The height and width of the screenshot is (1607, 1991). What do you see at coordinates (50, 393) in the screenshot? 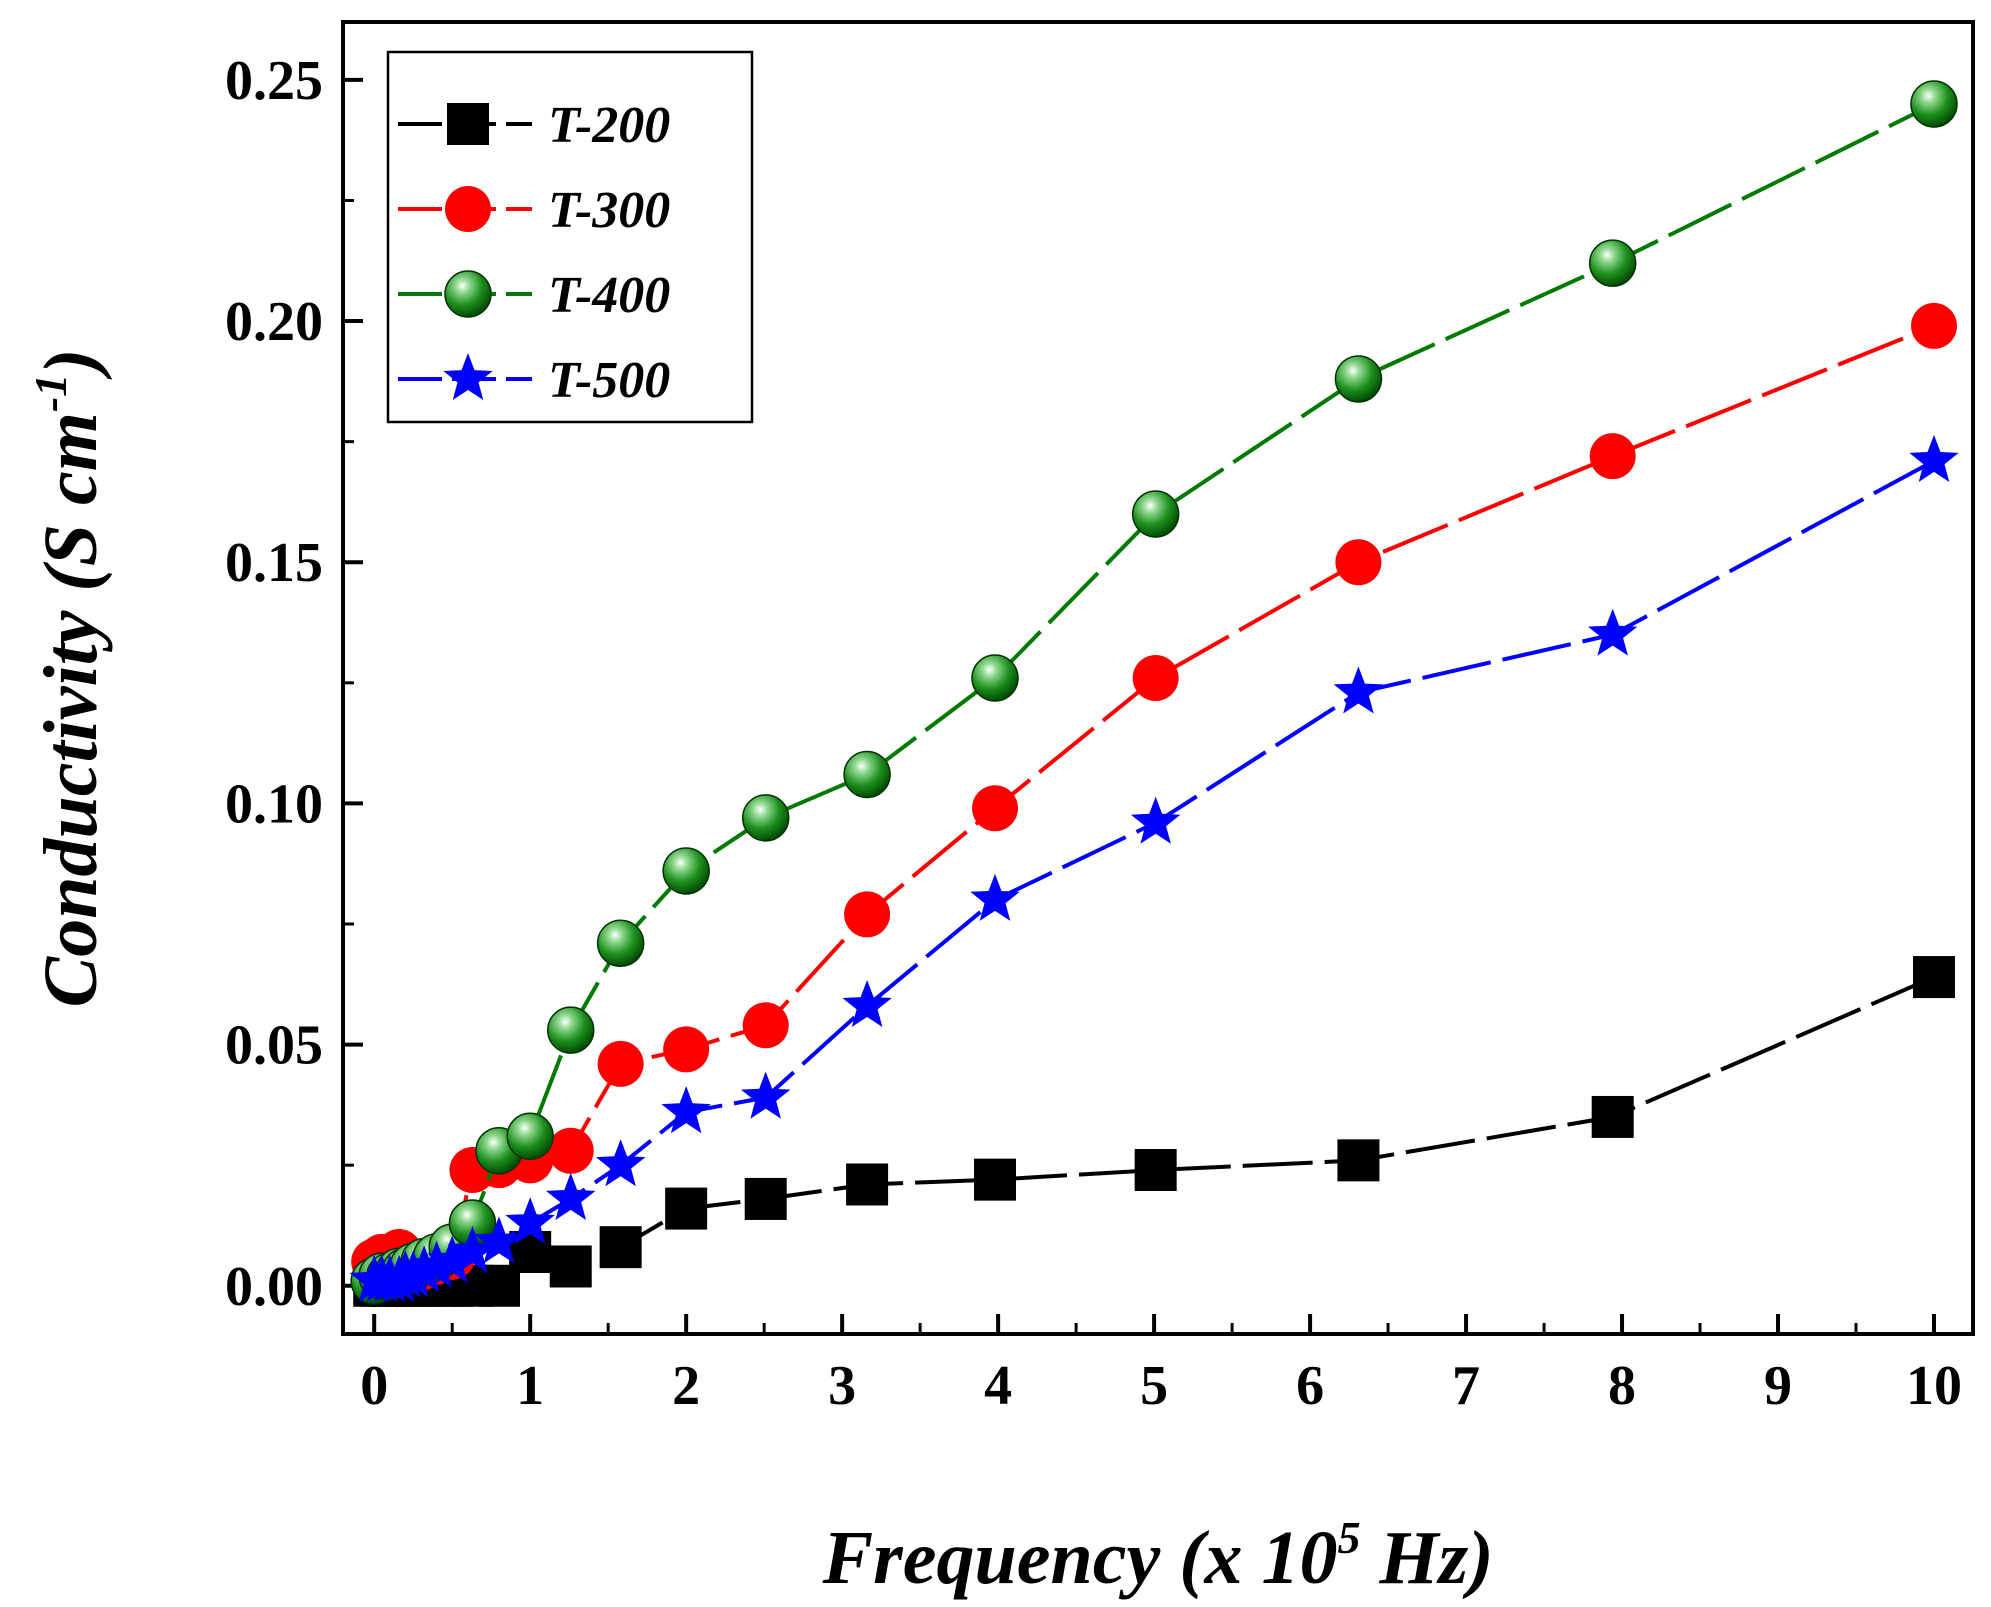
I see `y-axis-title-superscript: -1` at bounding box center [50, 393].